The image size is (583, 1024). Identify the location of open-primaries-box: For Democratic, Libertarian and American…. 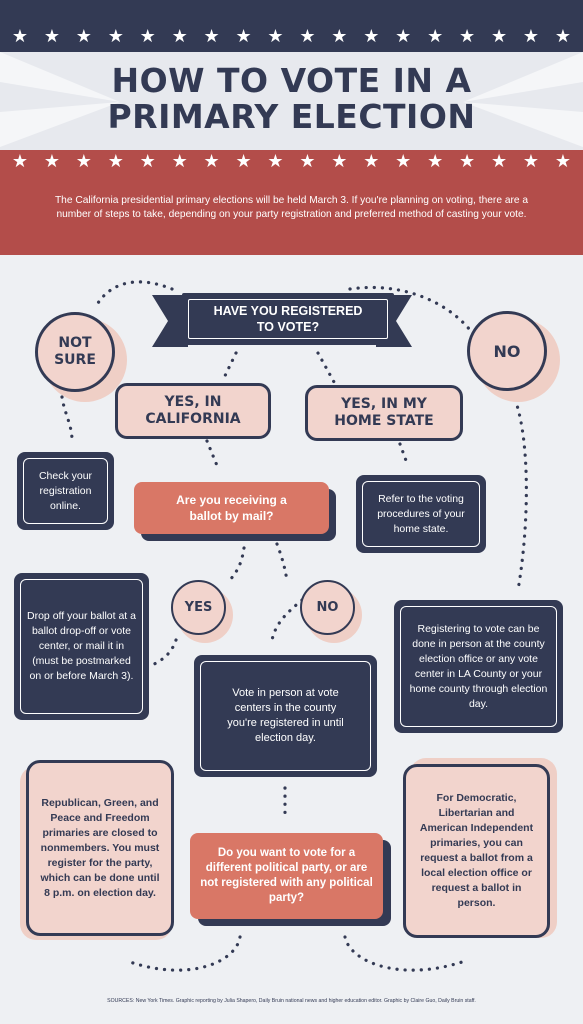
(476, 851).